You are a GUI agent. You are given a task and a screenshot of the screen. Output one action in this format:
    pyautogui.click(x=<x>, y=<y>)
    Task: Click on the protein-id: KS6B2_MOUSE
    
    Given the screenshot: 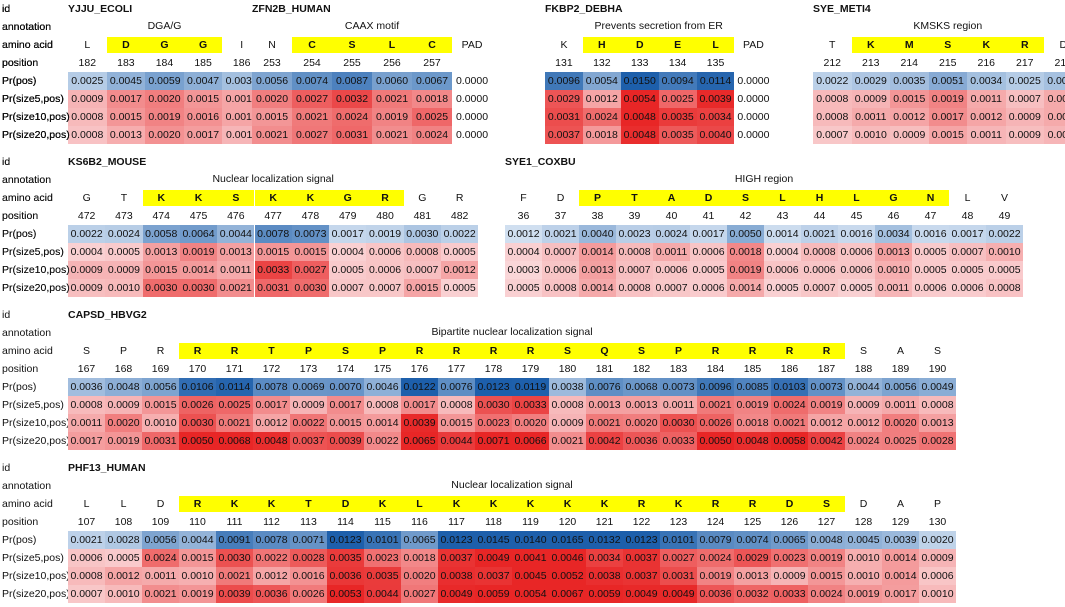 What is the action you would take?
    pyautogui.click(x=107, y=162)
    